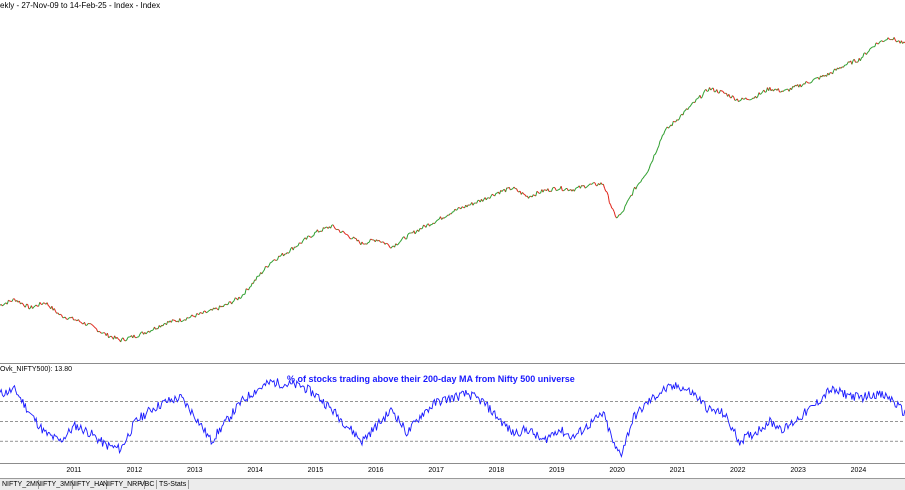 The width and height of the screenshot is (905, 490). I want to click on x-tick-label-2024: 2024, so click(859, 470).